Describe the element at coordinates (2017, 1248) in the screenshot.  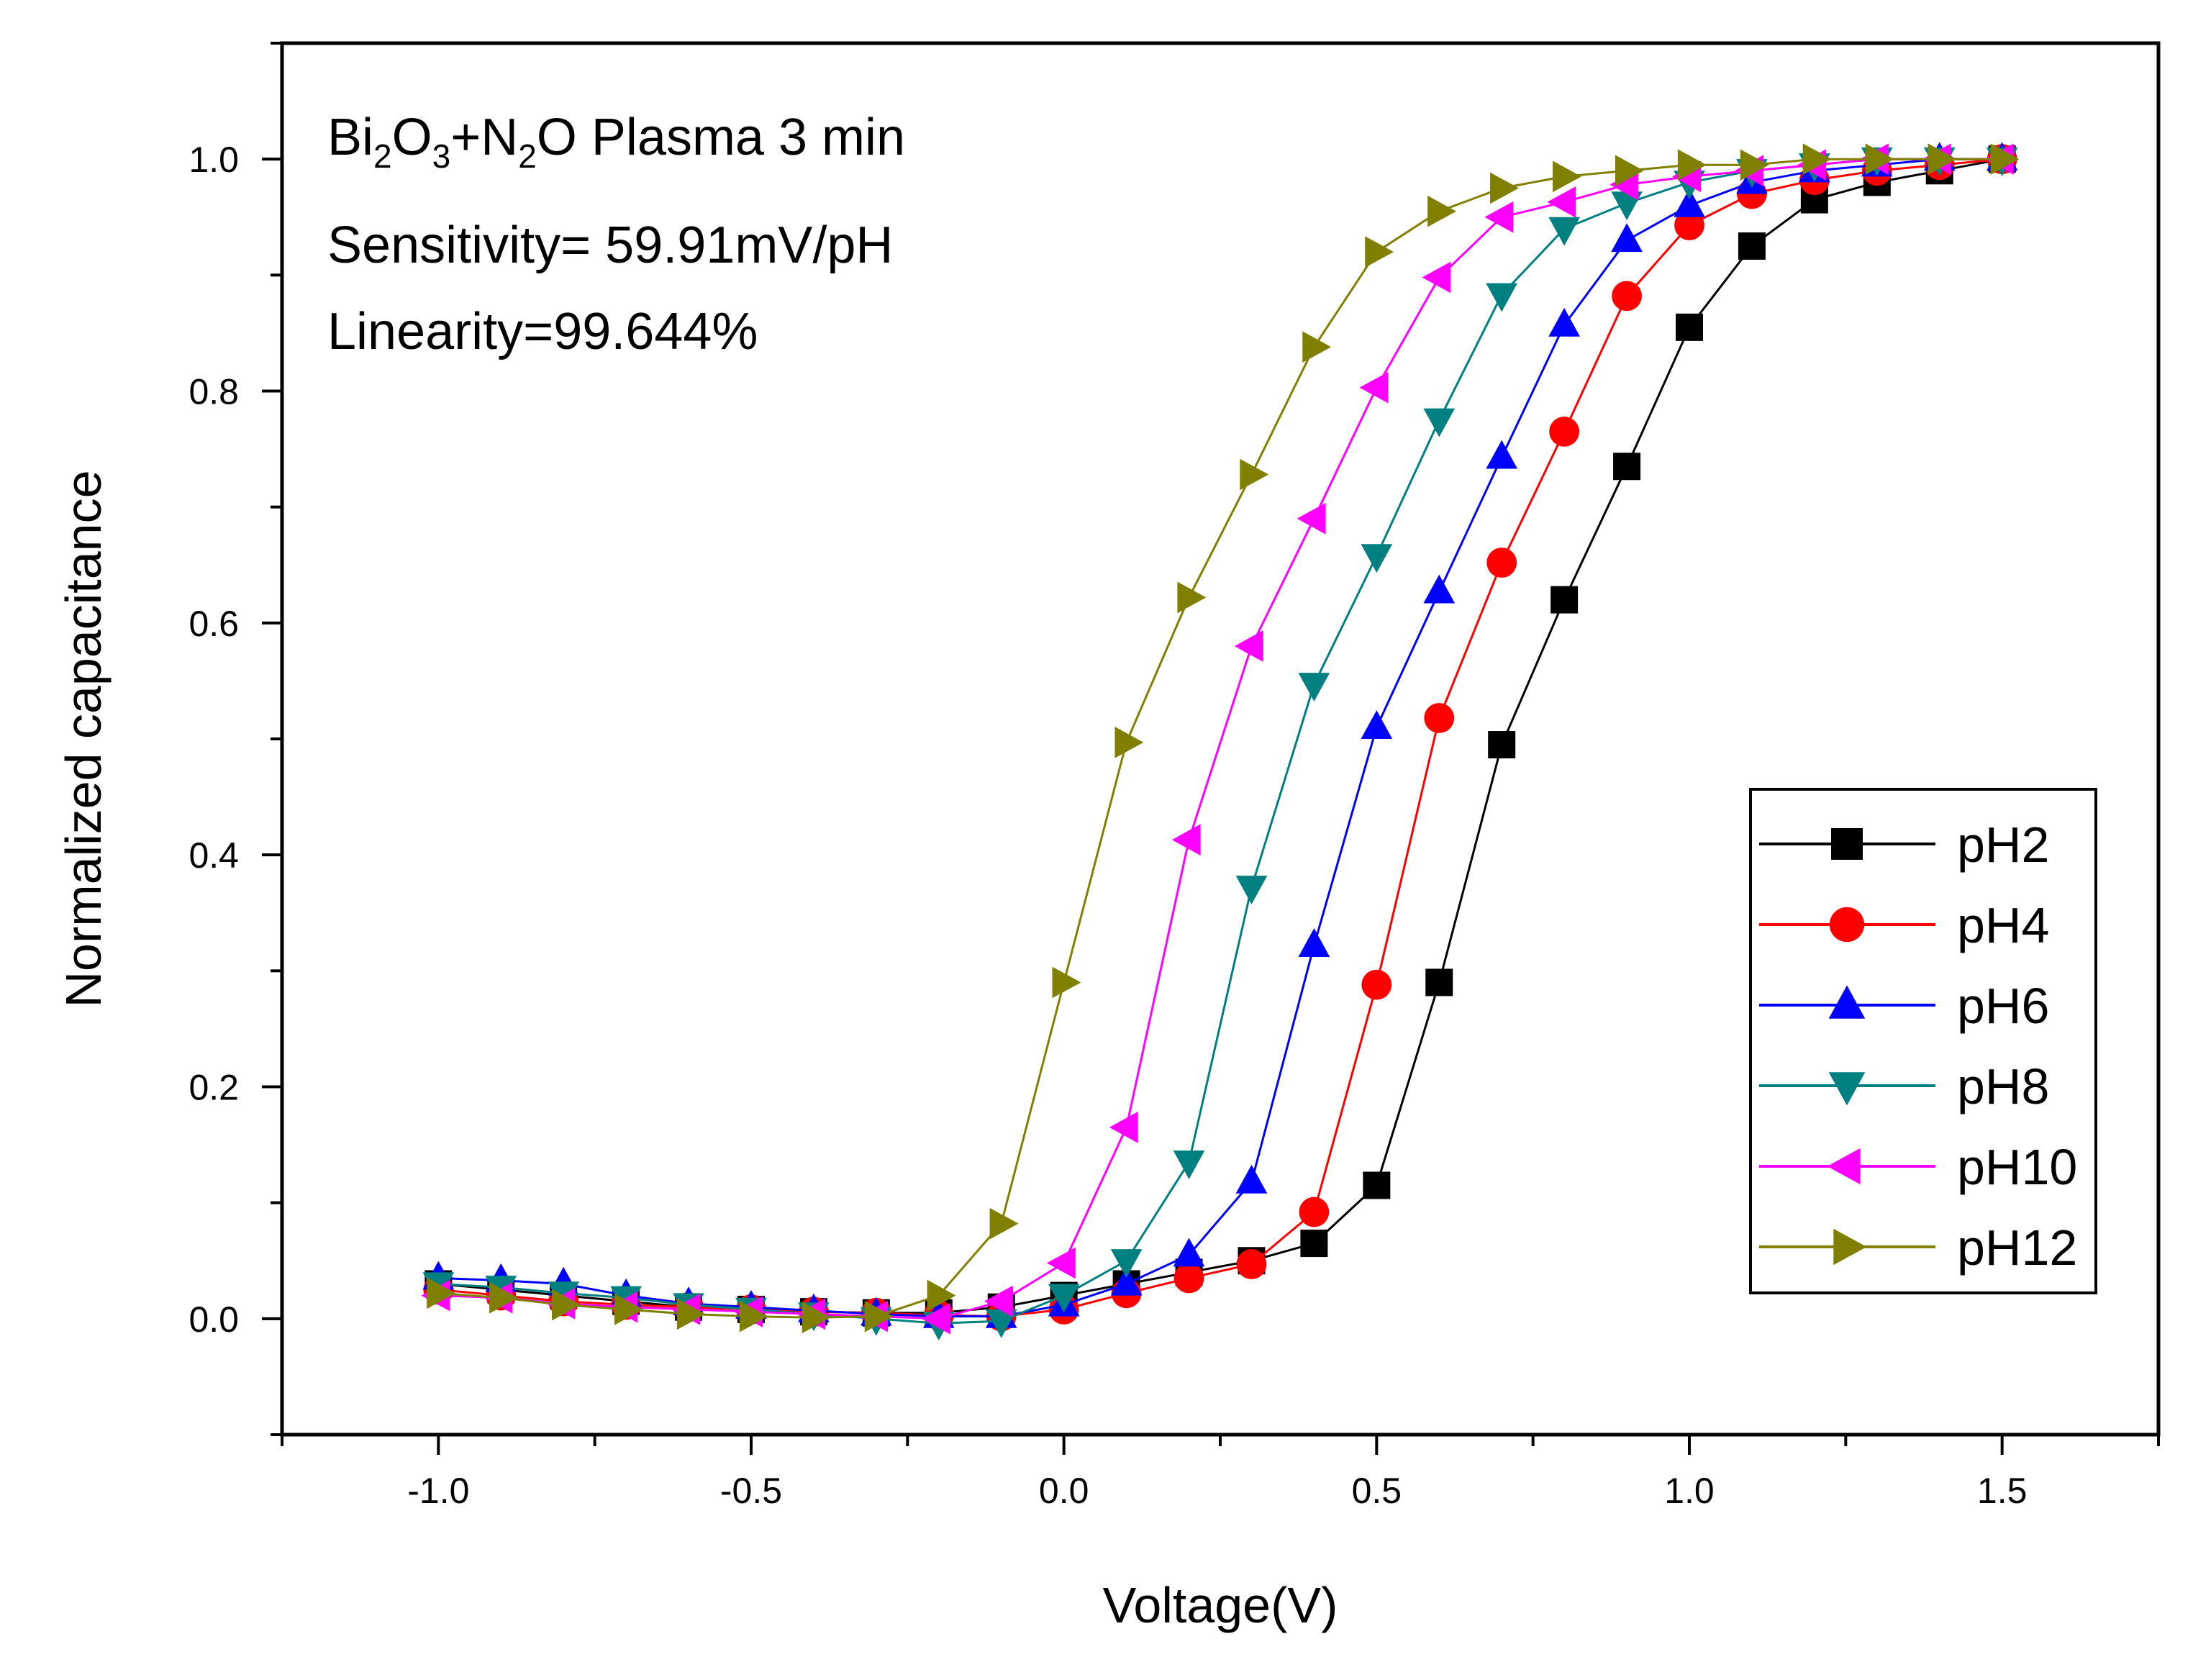
I see `legend-label-pH12: pH12` at that location.